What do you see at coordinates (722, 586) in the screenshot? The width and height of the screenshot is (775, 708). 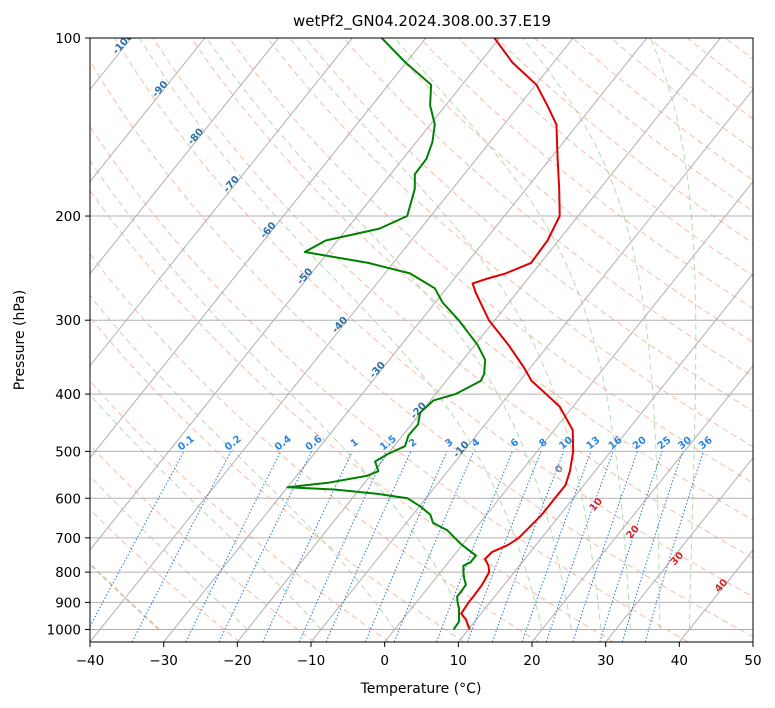 I see `moist-adiabat-label: 40` at bounding box center [722, 586].